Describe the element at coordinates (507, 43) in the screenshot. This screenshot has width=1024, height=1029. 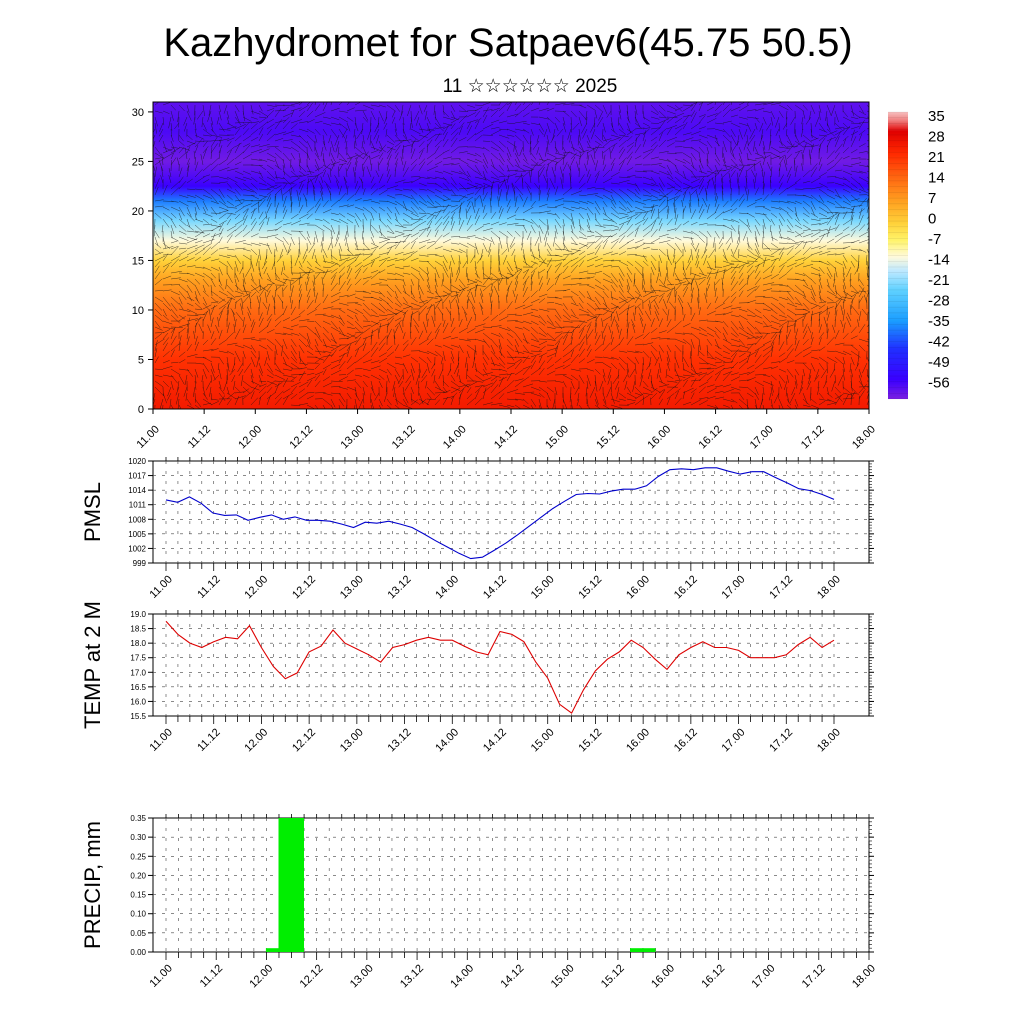
I see `chart-title: Kazhydromet for Satpaev6(45.75 50.5)` at that location.